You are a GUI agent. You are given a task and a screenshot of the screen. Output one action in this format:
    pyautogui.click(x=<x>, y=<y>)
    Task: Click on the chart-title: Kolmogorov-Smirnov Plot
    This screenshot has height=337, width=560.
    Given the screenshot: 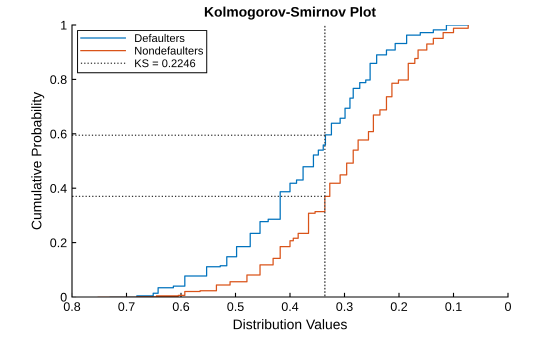 What is the action you would take?
    pyautogui.click(x=290, y=13)
    